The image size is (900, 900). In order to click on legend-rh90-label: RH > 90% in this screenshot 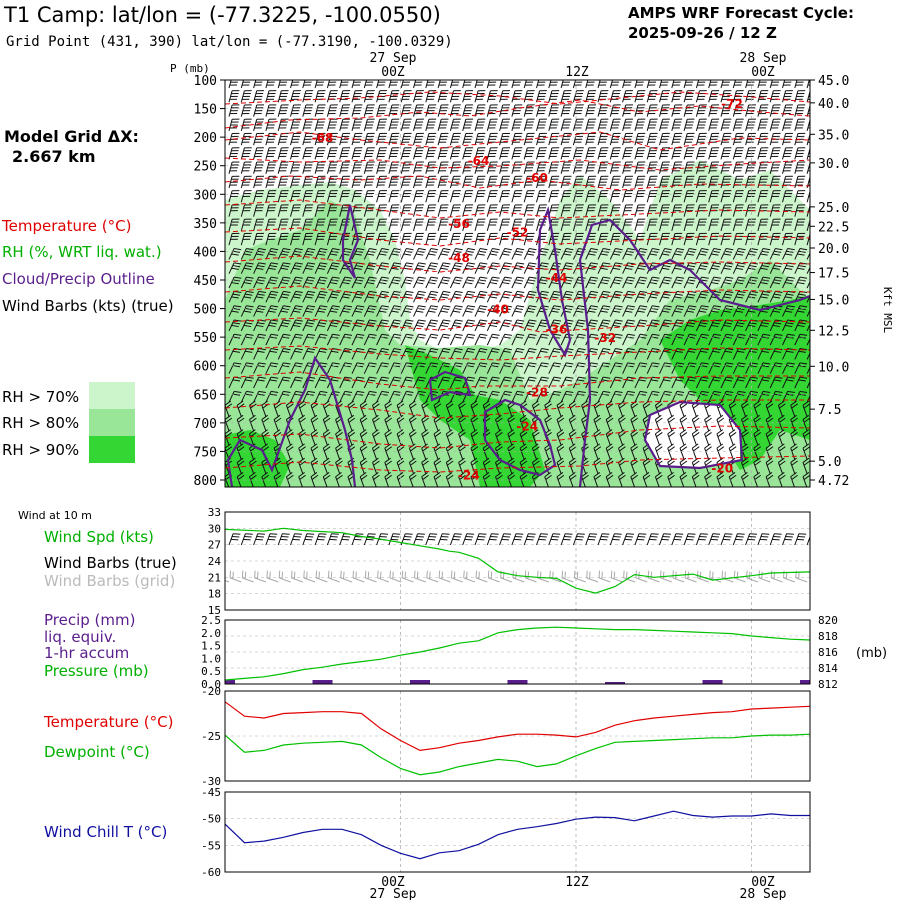, I will do `click(40, 450)`.